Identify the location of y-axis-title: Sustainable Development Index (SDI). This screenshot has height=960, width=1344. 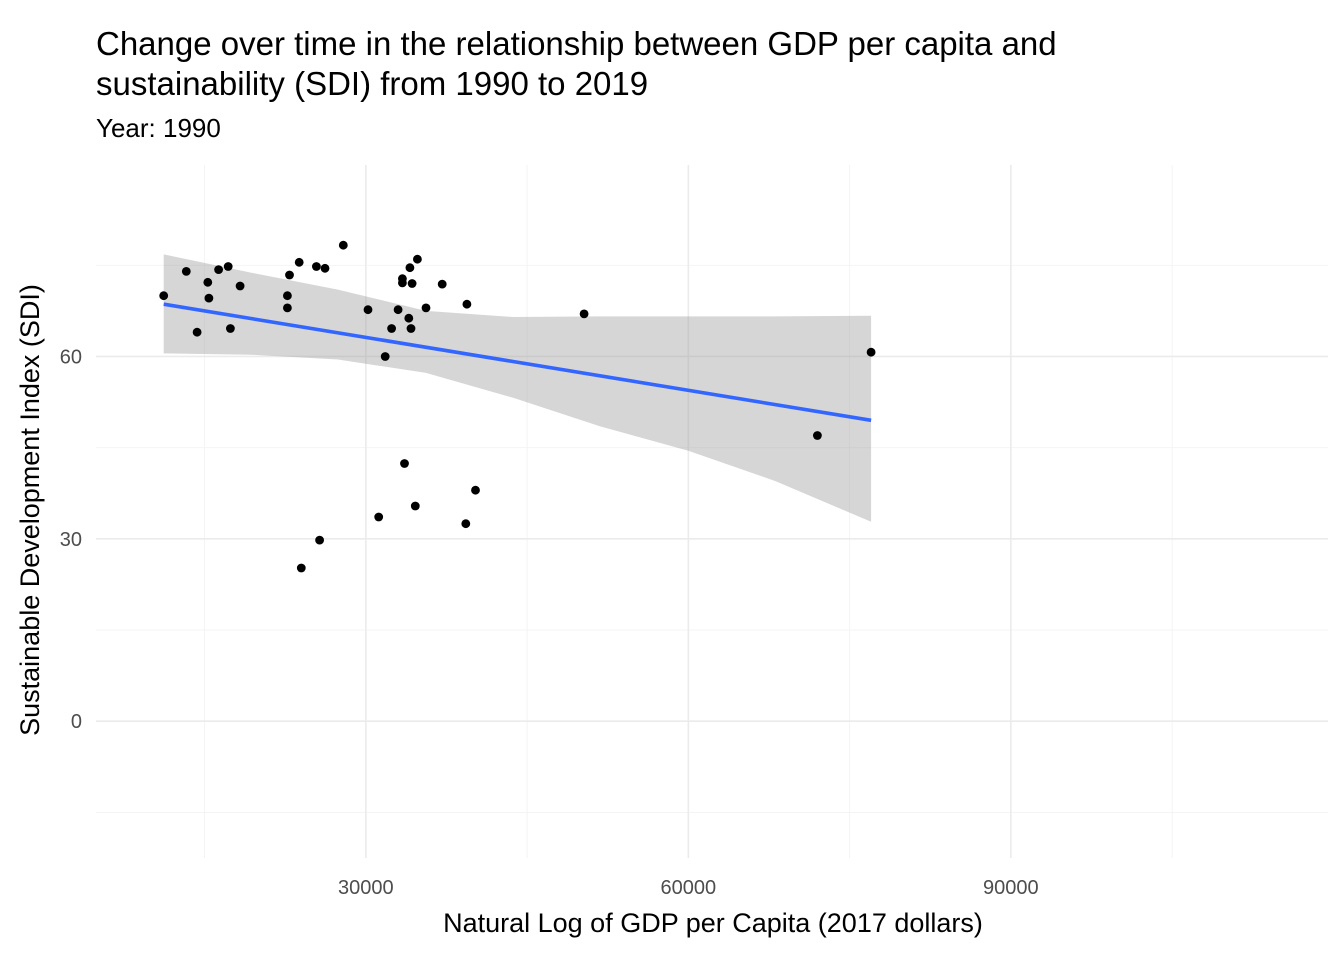
(30, 510).